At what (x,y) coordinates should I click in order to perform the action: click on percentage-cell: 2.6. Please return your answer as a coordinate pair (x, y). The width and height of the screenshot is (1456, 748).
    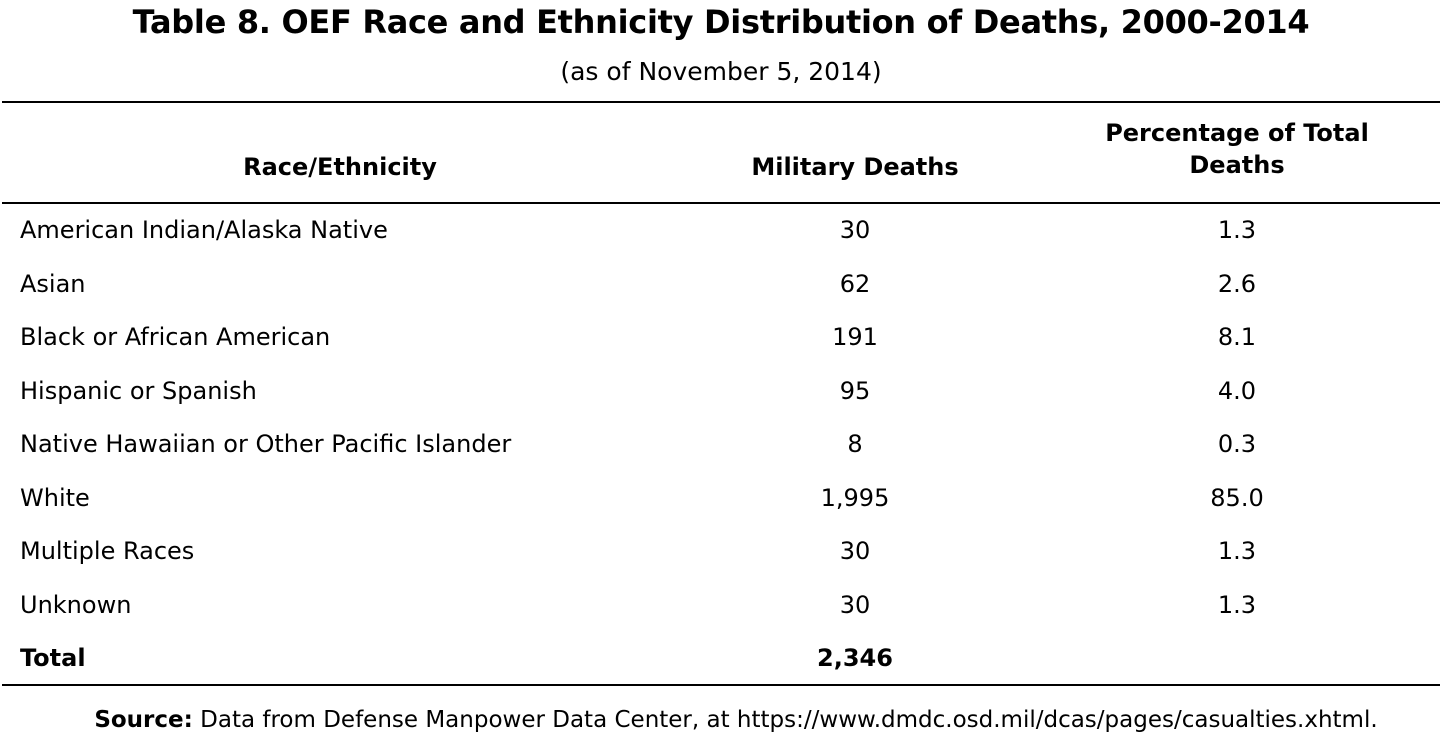
    Looking at the image, I should click on (1237, 283).